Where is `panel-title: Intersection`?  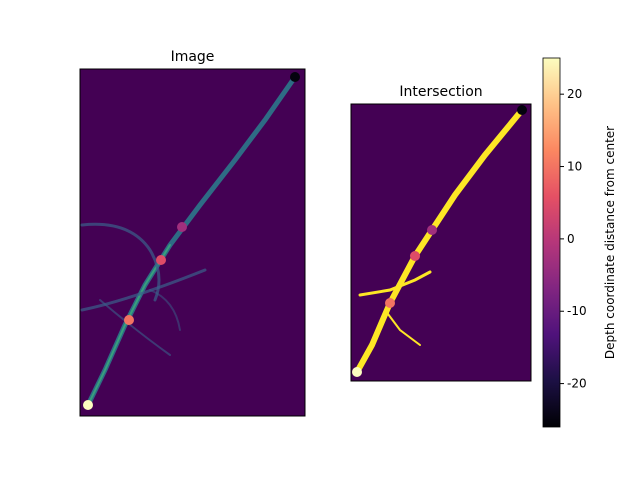
panel-title: Intersection is located at coordinates (440, 92).